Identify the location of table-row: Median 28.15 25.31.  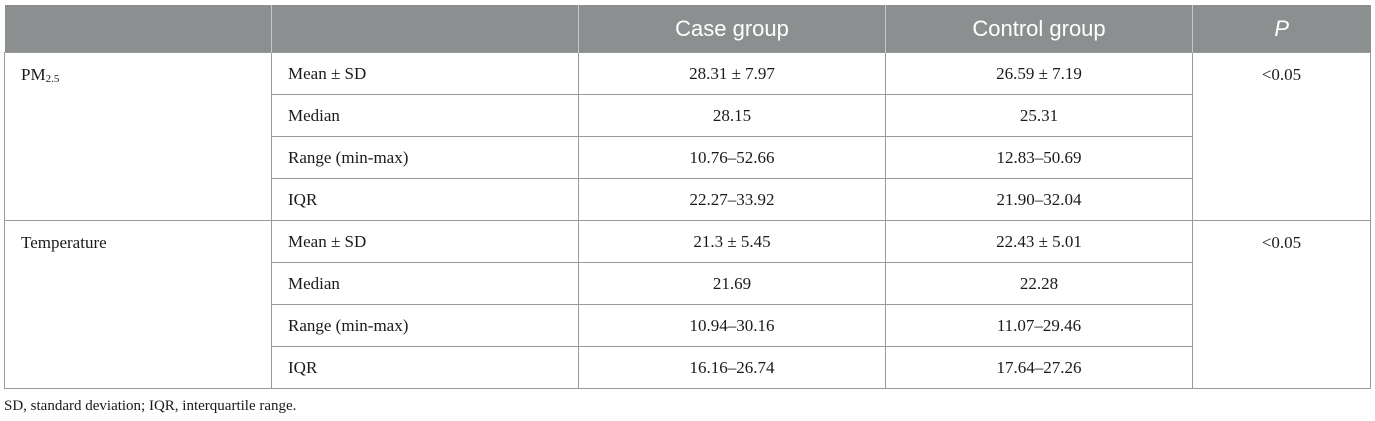
(688, 115).